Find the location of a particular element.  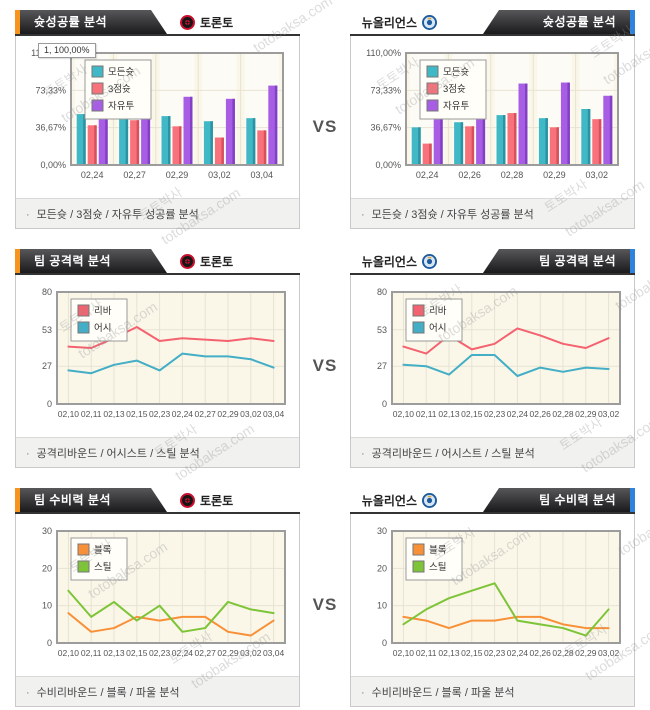

legend-label: 리바 is located at coordinates (438, 311).